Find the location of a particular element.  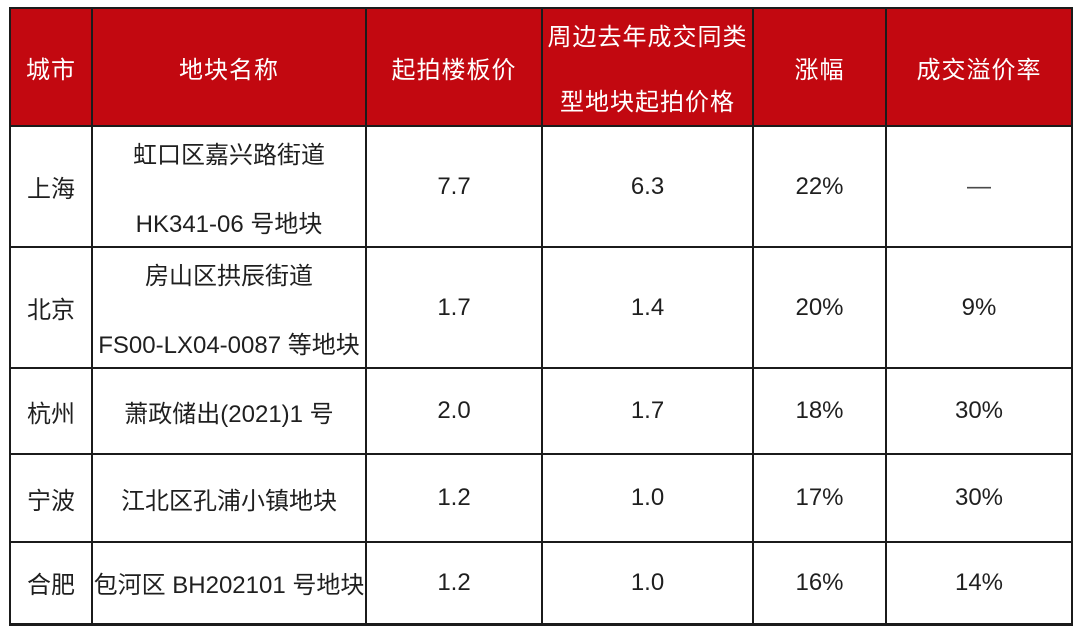

cell-start-floor-price: 1.7 is located at coordinates (454, 307).